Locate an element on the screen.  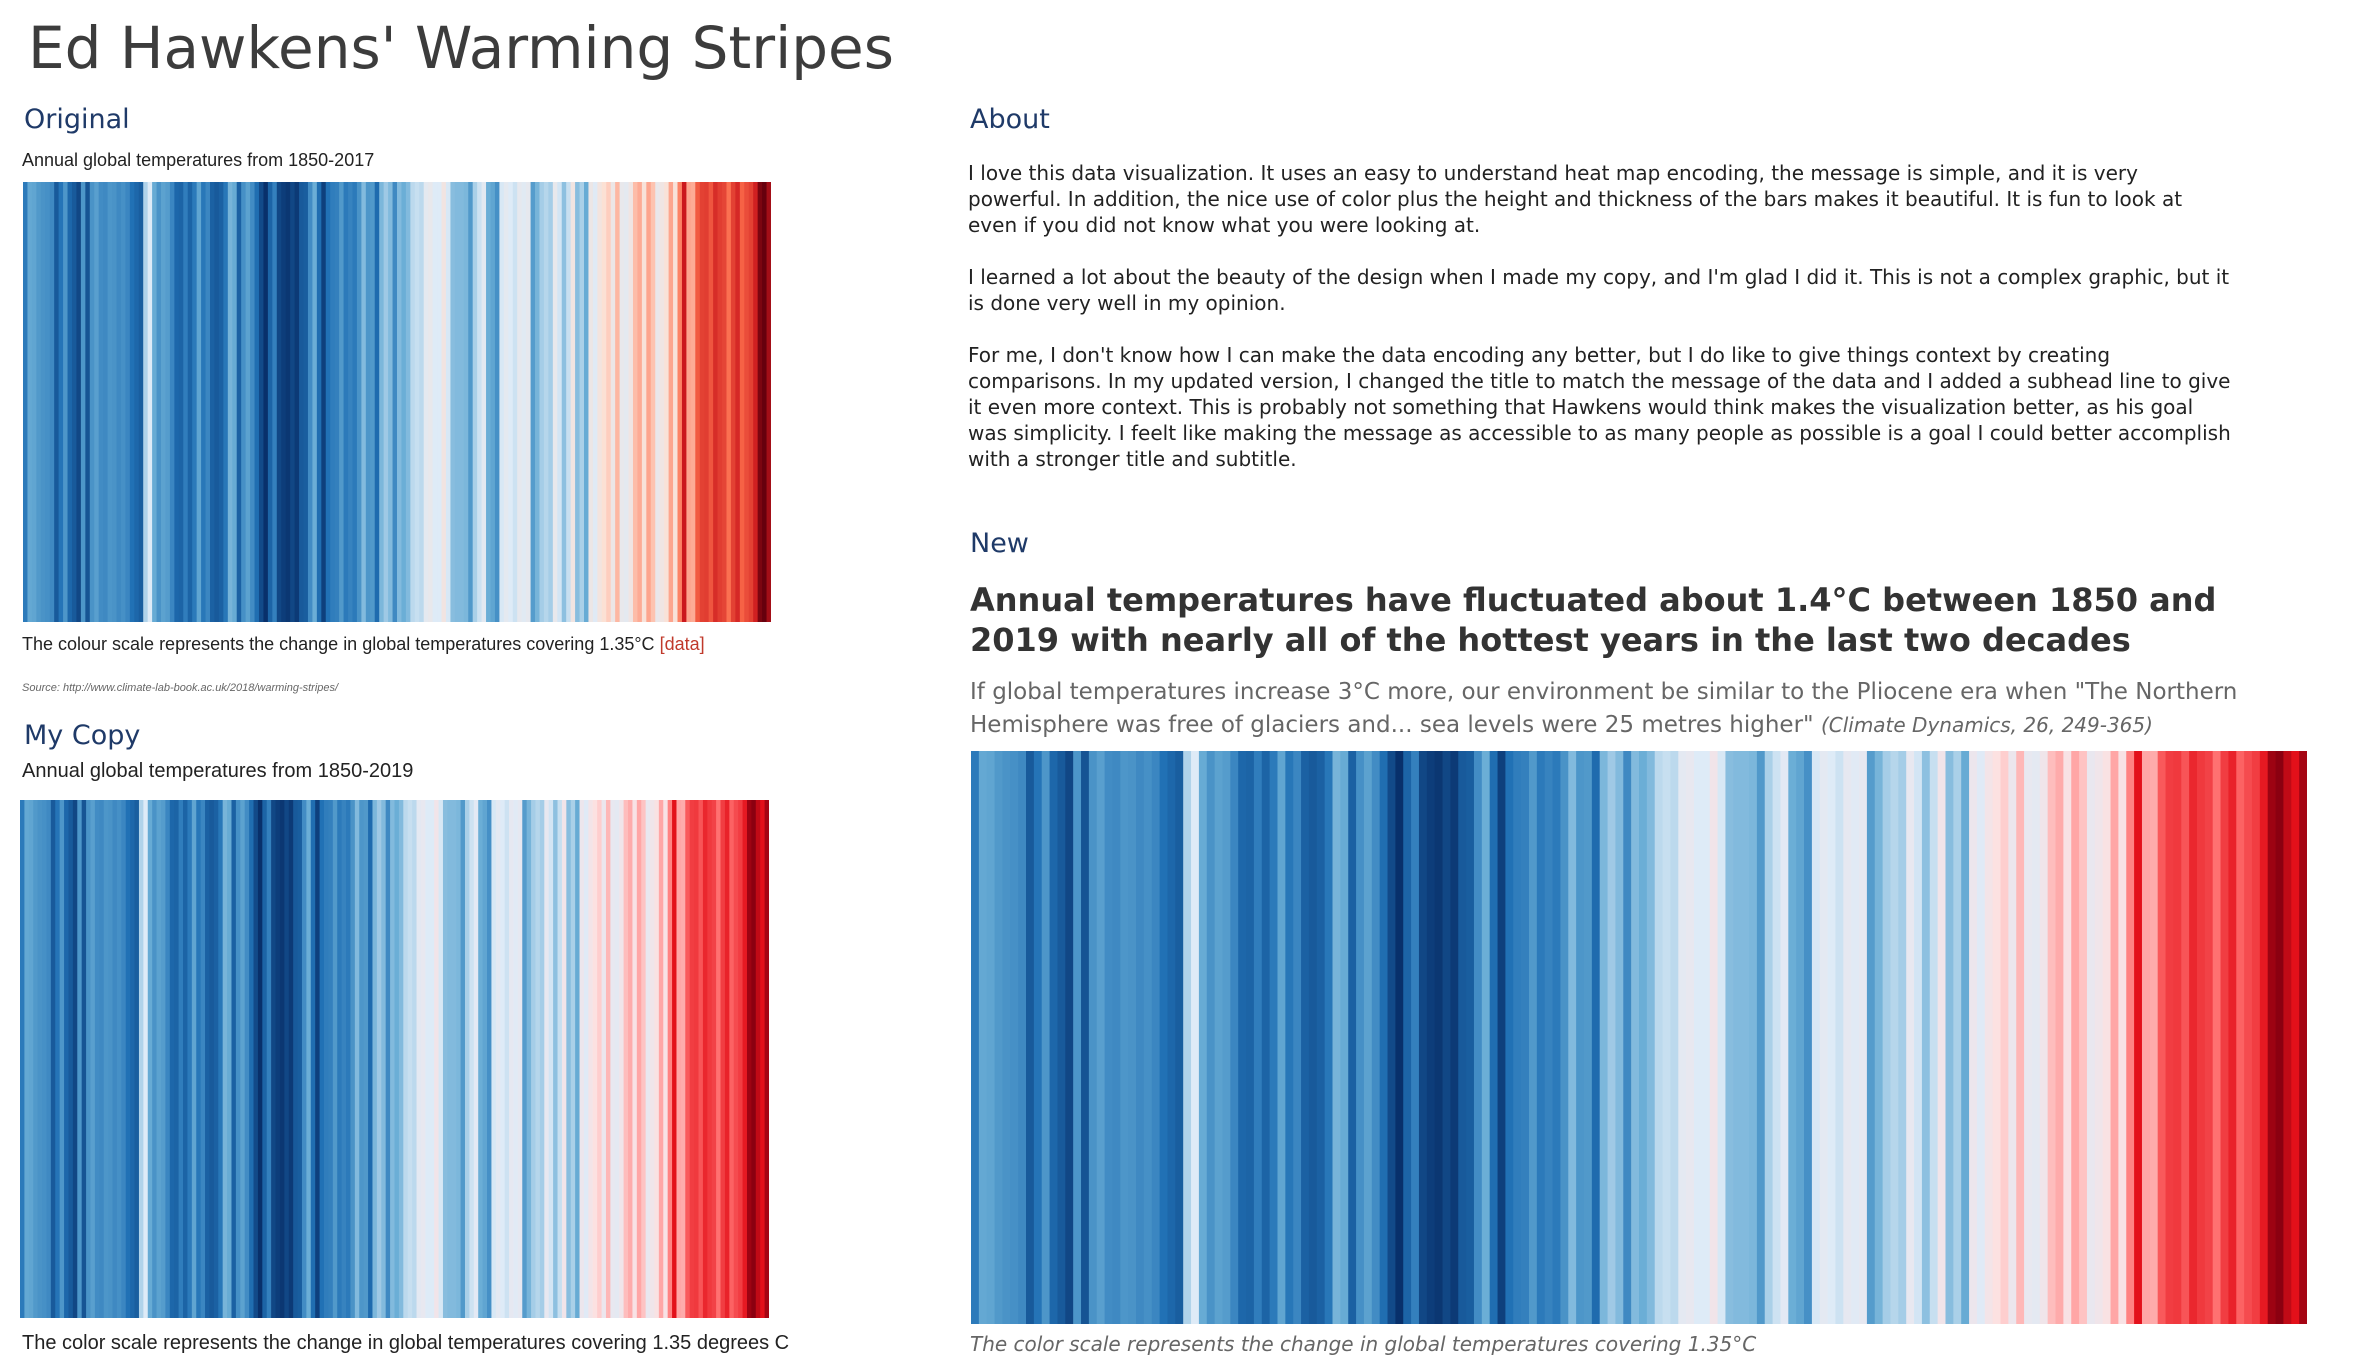
data-link: [data] is located at coordinates (682, 644).